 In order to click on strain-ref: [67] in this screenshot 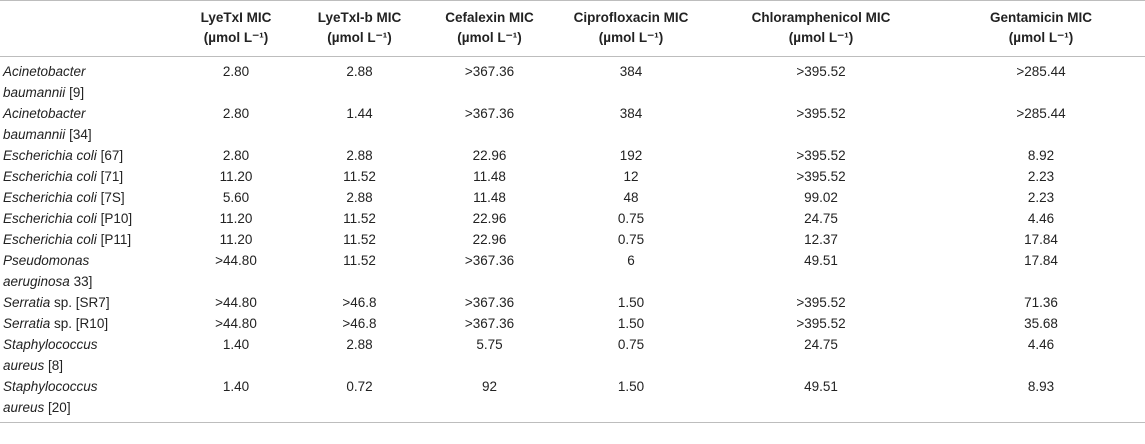, I will do `click(112, 155)`.